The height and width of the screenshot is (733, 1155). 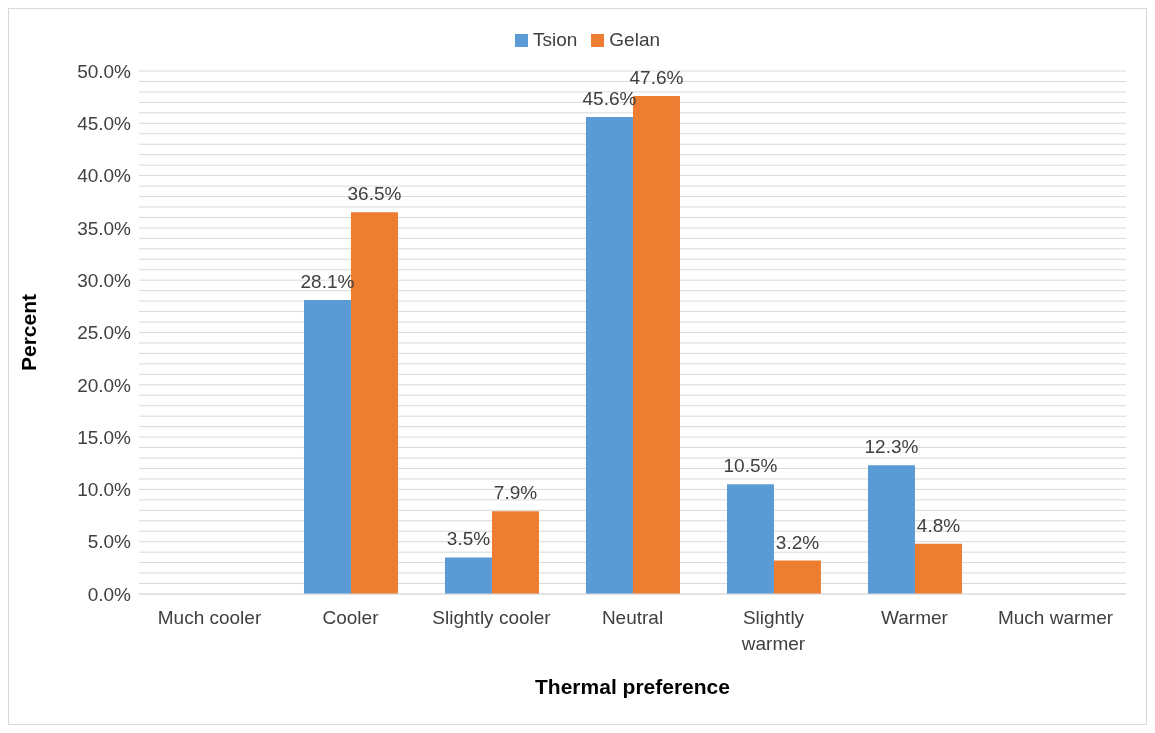 What do you see at coordinates (750, 466) in the screenshot?
I see `data-label: 10.5%` at bounding box center [750, 466].